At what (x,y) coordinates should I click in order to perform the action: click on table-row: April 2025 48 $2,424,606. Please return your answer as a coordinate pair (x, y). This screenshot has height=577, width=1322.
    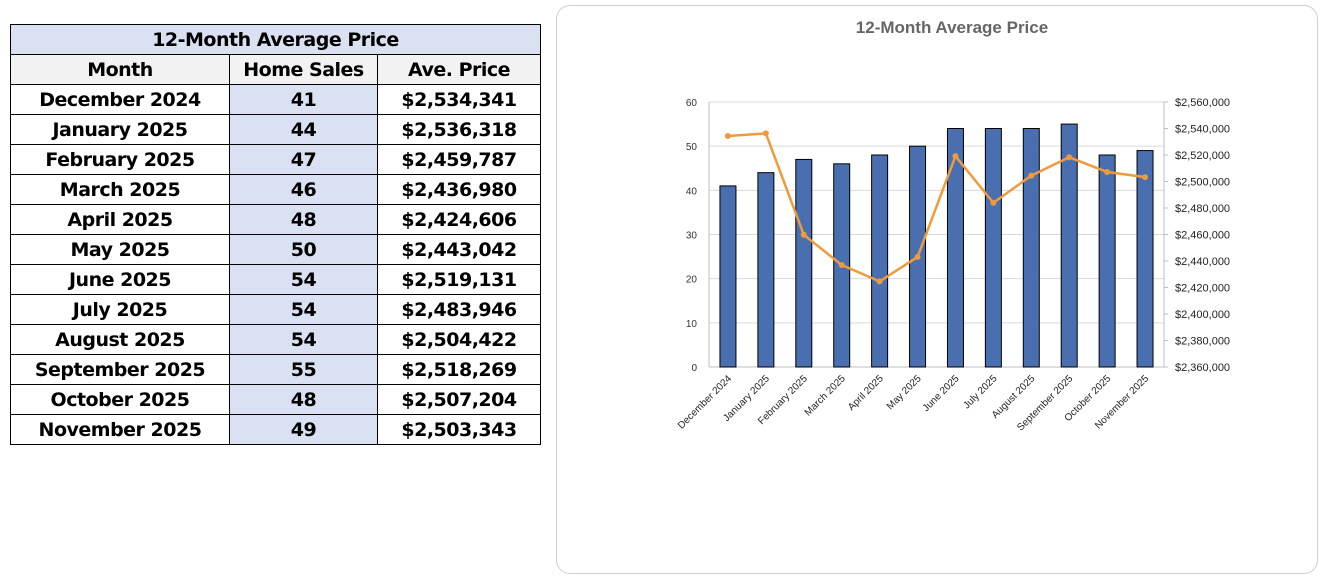
    Looking at the image, I should click on (275, 219).